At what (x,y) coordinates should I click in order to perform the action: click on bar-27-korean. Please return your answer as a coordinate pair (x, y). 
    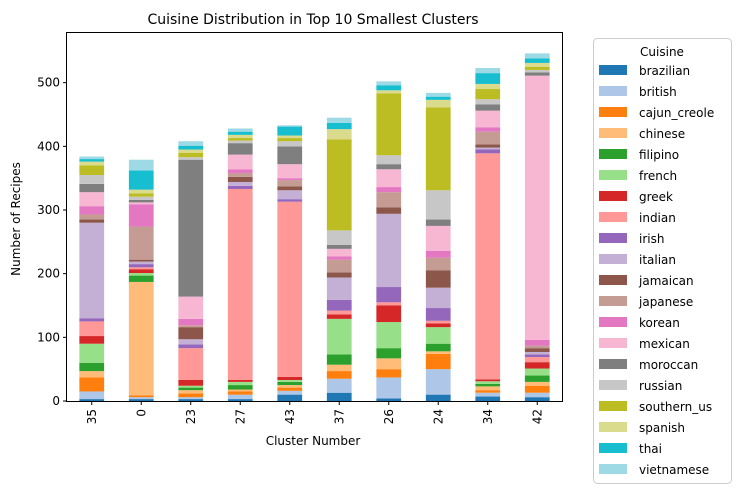
    Looking at the image, I should click on (240, 171).